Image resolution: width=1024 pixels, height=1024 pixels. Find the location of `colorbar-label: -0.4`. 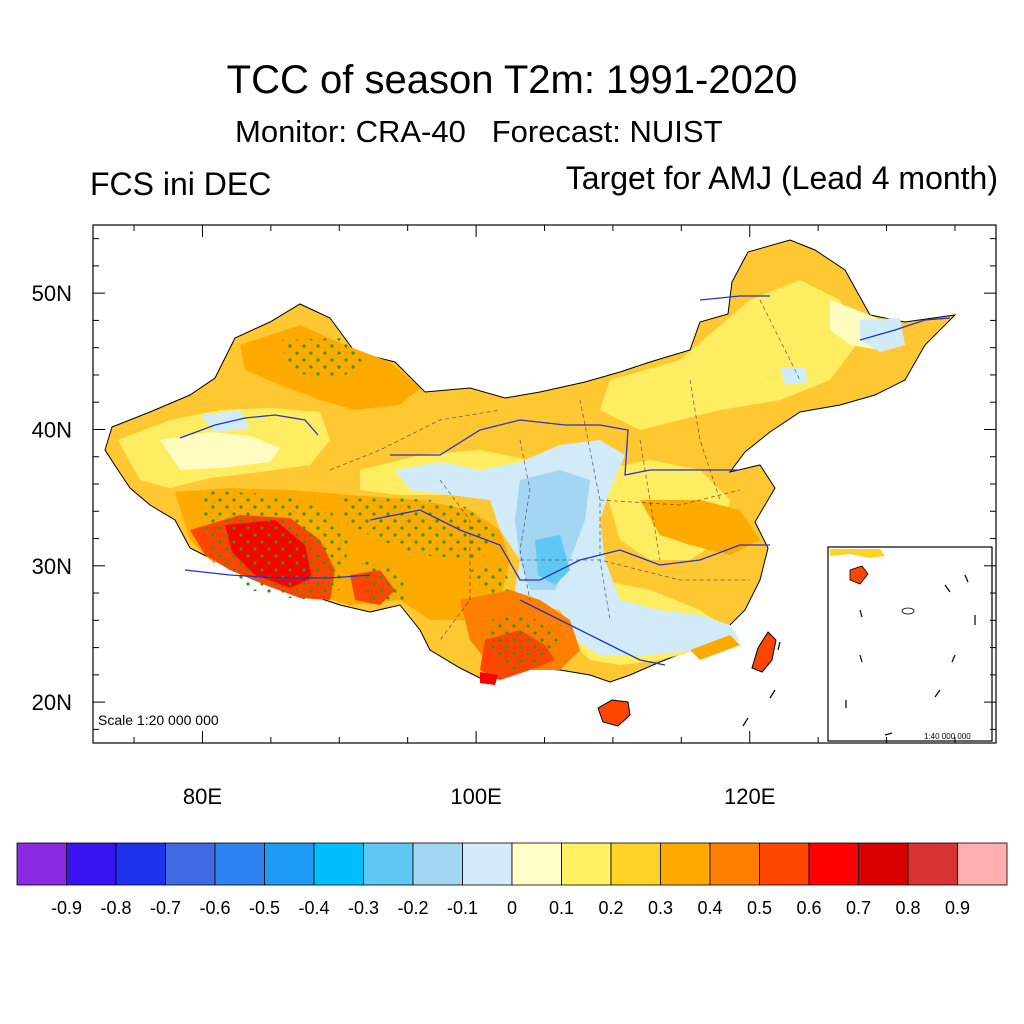

colorbar-label: -0.4 is located at coordinates (313, 908).